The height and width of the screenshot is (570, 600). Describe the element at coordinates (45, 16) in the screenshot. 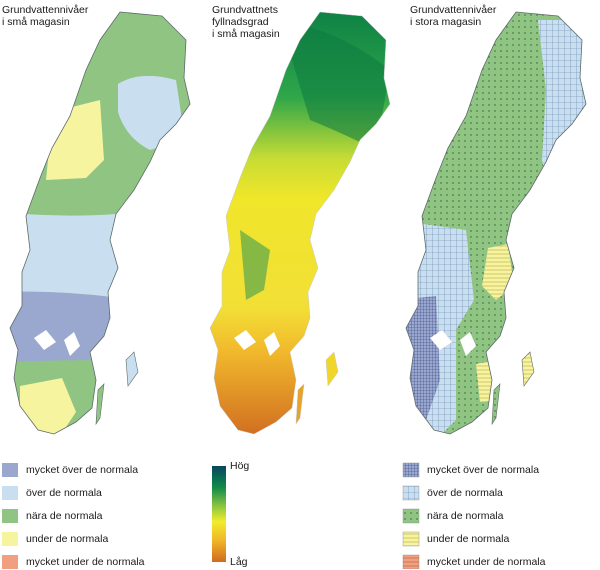

I see `panel-title-small-levels: Grundvattennivåer i små magasin` at that location.